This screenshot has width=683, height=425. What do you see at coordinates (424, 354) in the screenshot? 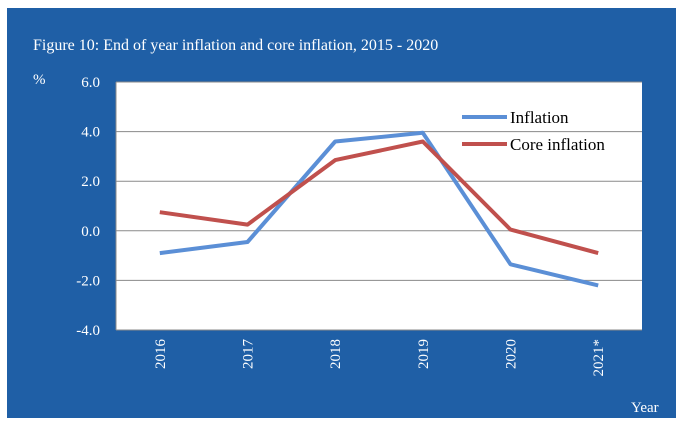
I see `x-tick-label: 2019` at bounding box center [424, 354].